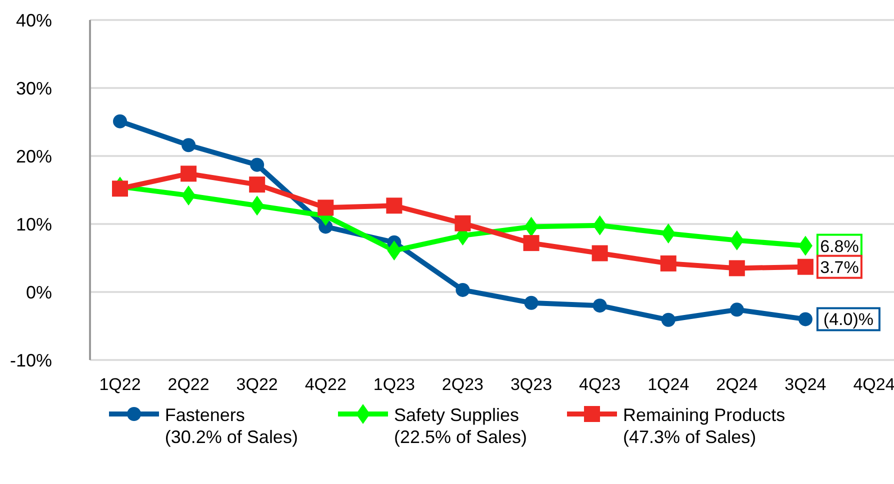 This screenshot has height=484, width=894. Describe the element at coordinates (39, 292) in the screenshot. I see `y-tick-label: 0%` at that location.